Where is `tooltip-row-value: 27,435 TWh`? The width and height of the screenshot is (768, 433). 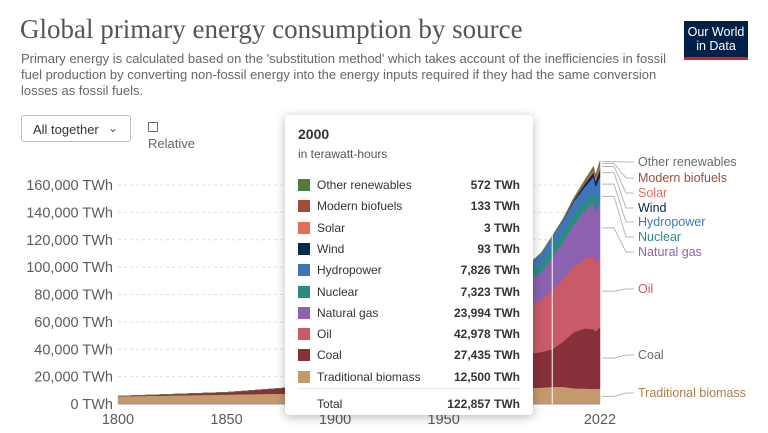 tooltip-row-value: 27,435 TWh is located at coordinates (486, 355).